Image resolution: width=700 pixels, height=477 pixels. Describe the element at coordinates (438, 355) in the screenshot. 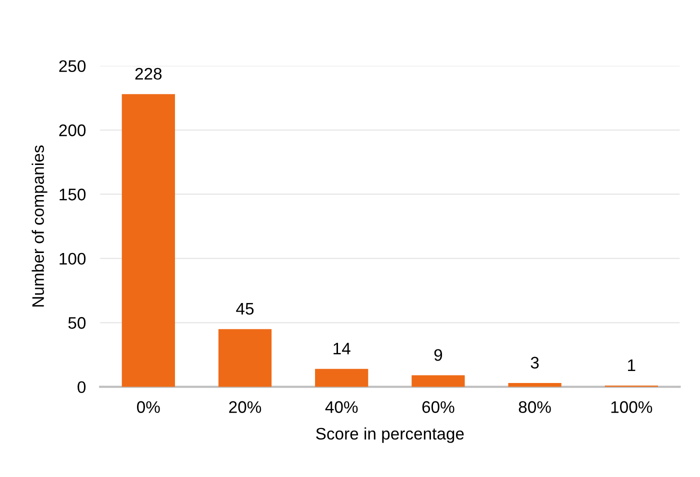

I see `data-label: 9` at that location.